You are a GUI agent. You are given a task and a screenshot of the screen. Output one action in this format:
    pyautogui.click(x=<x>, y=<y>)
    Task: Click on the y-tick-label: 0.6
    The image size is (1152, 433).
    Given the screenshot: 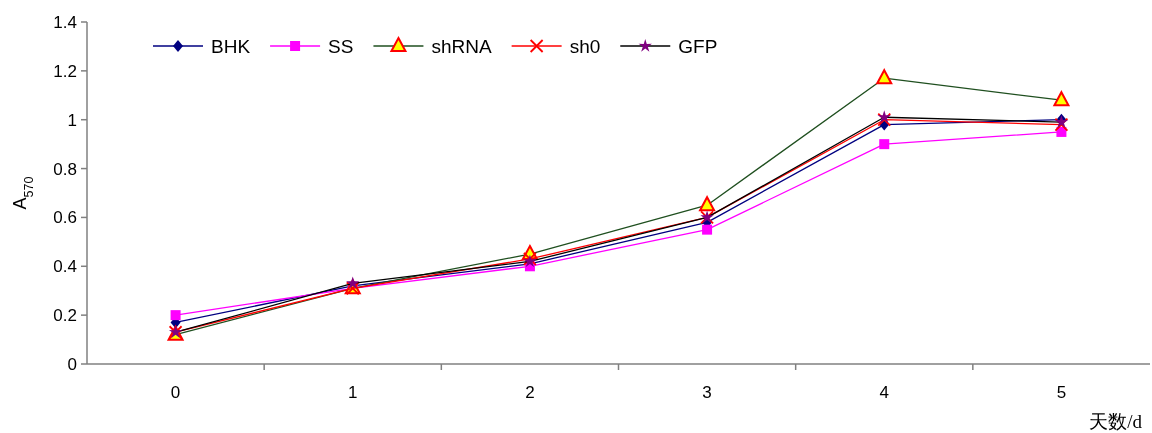 What is the action you would take?
    pyautogui.click(x=65, y=218)
    